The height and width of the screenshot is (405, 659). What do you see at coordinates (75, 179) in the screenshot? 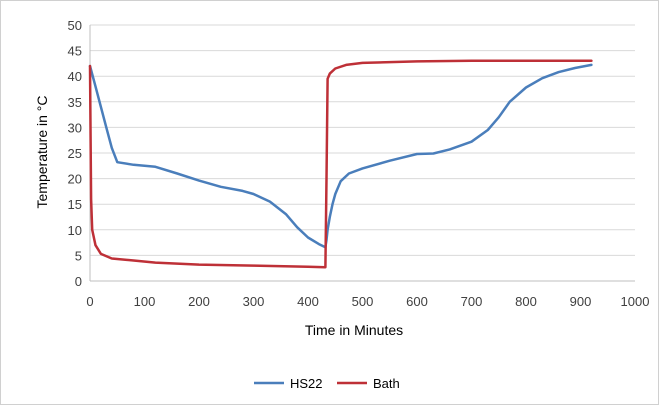
I see `y-tick-label: 20` at bounding box center [75, 179].